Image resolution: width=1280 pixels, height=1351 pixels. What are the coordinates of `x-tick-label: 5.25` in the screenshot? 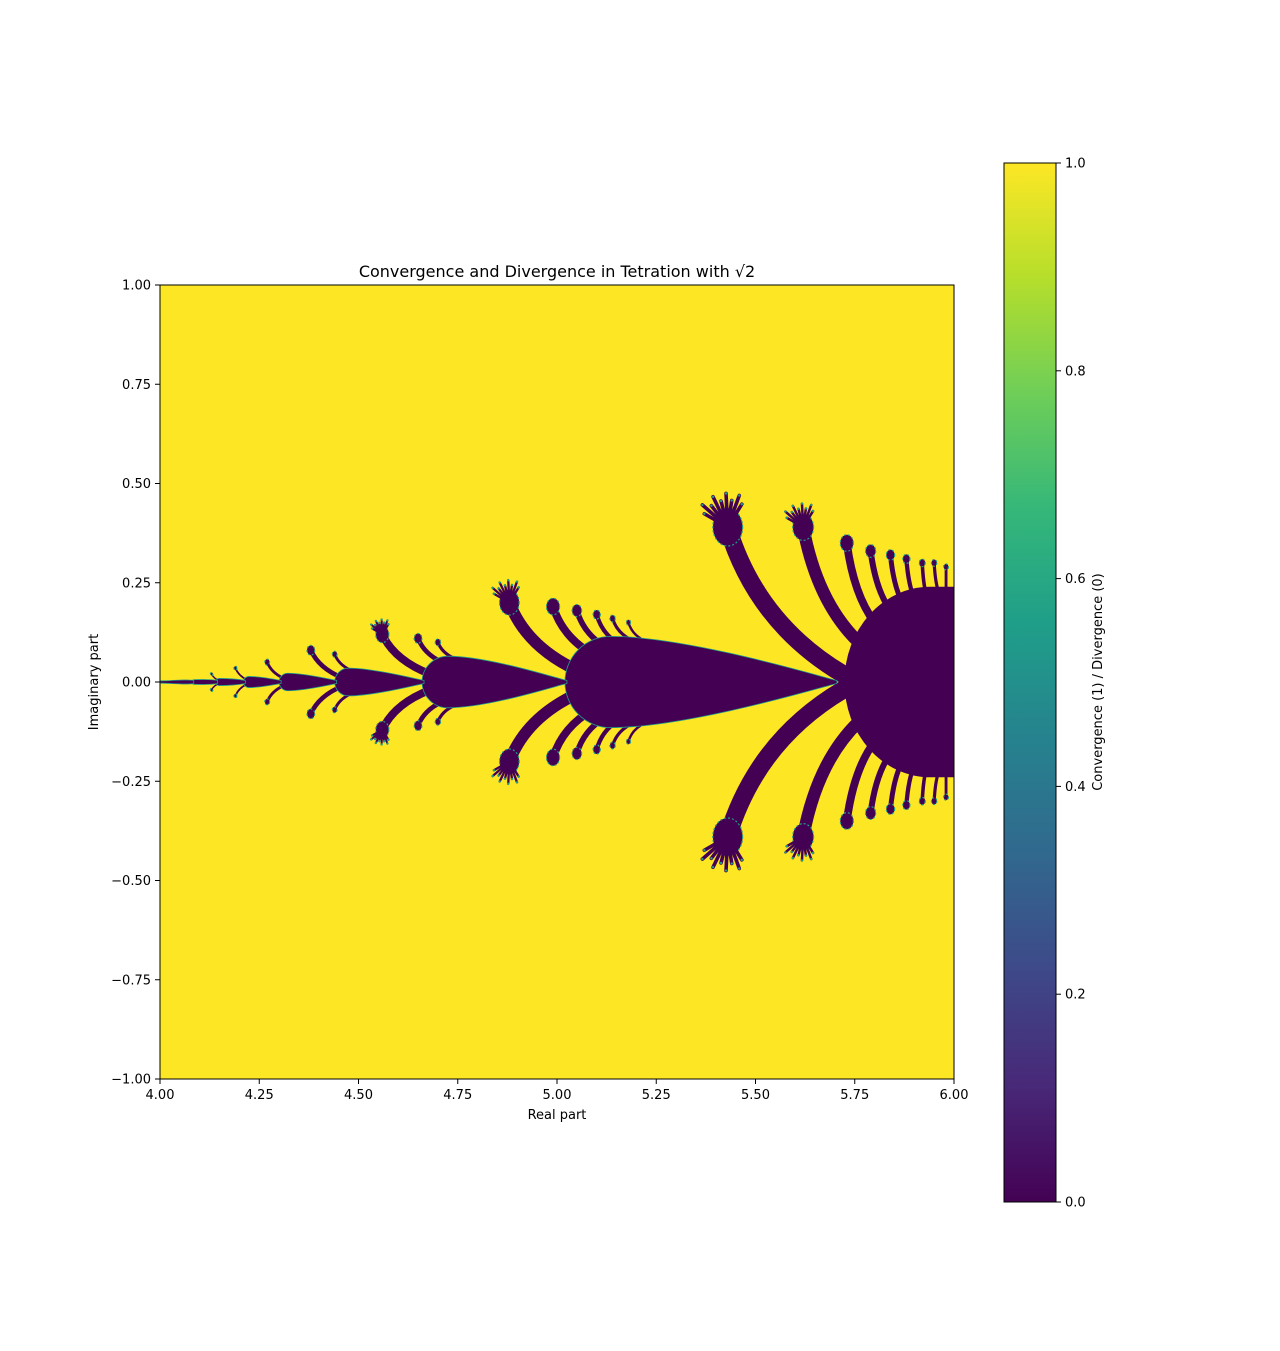 It's located at (656, 1095).